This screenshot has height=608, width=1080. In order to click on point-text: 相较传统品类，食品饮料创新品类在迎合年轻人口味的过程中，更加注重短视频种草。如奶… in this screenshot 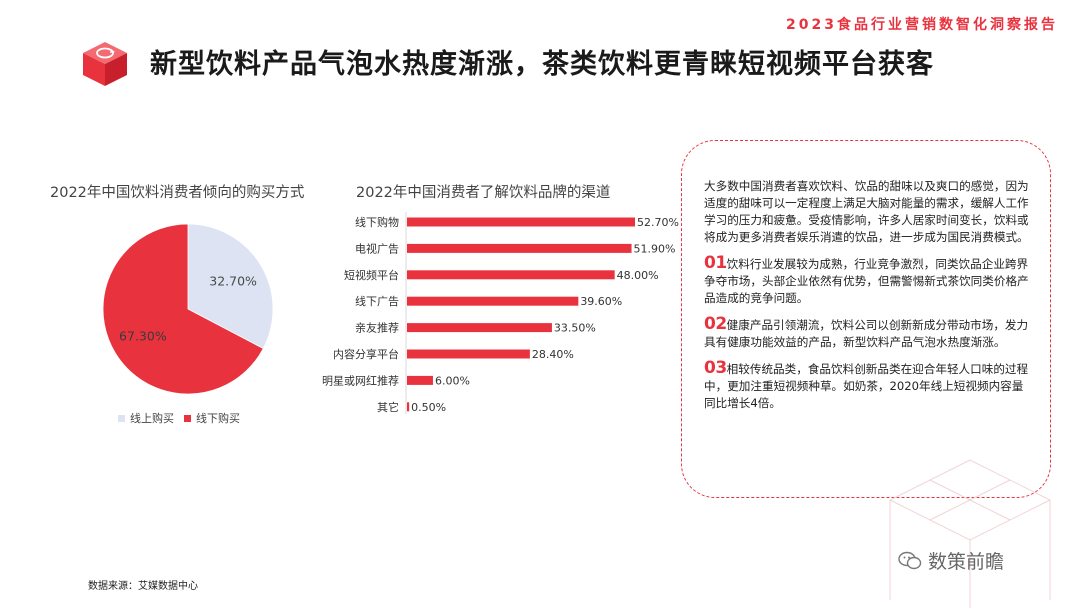, I will do `click(866, 386)`.